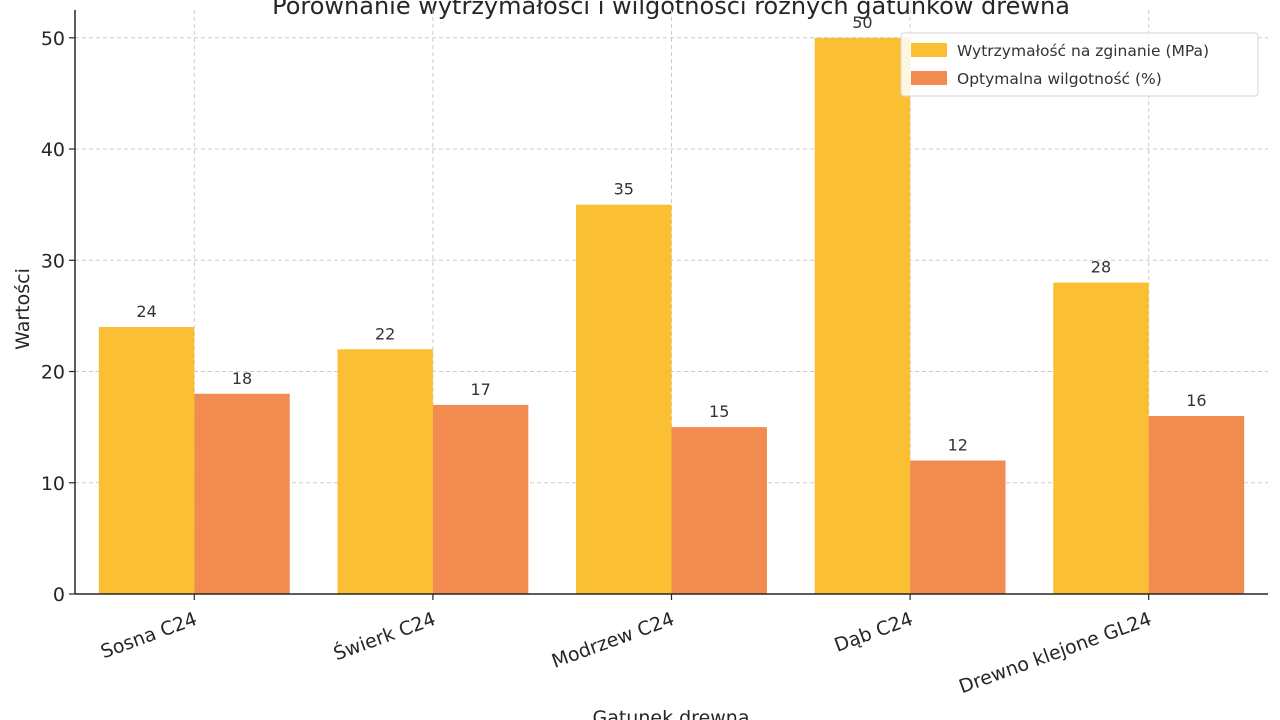 This screenshot has width=1280, height=720. What do you see at coordinates (480, 389) in the screenshot?
I see `data-label-moisture: 17` at bounding box center [480, 389].